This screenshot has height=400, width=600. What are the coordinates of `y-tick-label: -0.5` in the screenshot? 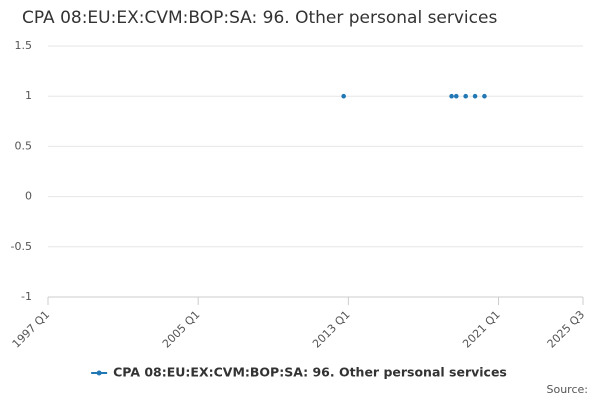 It's located at (21, 246).